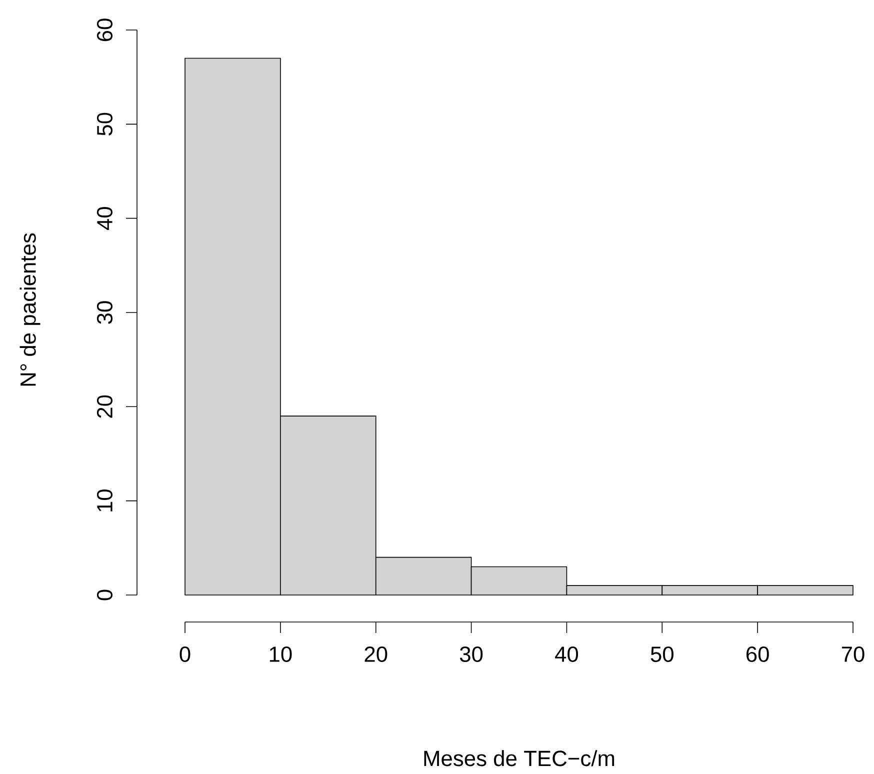  I want to click on x-tick-label: 10, so click(281, 654).